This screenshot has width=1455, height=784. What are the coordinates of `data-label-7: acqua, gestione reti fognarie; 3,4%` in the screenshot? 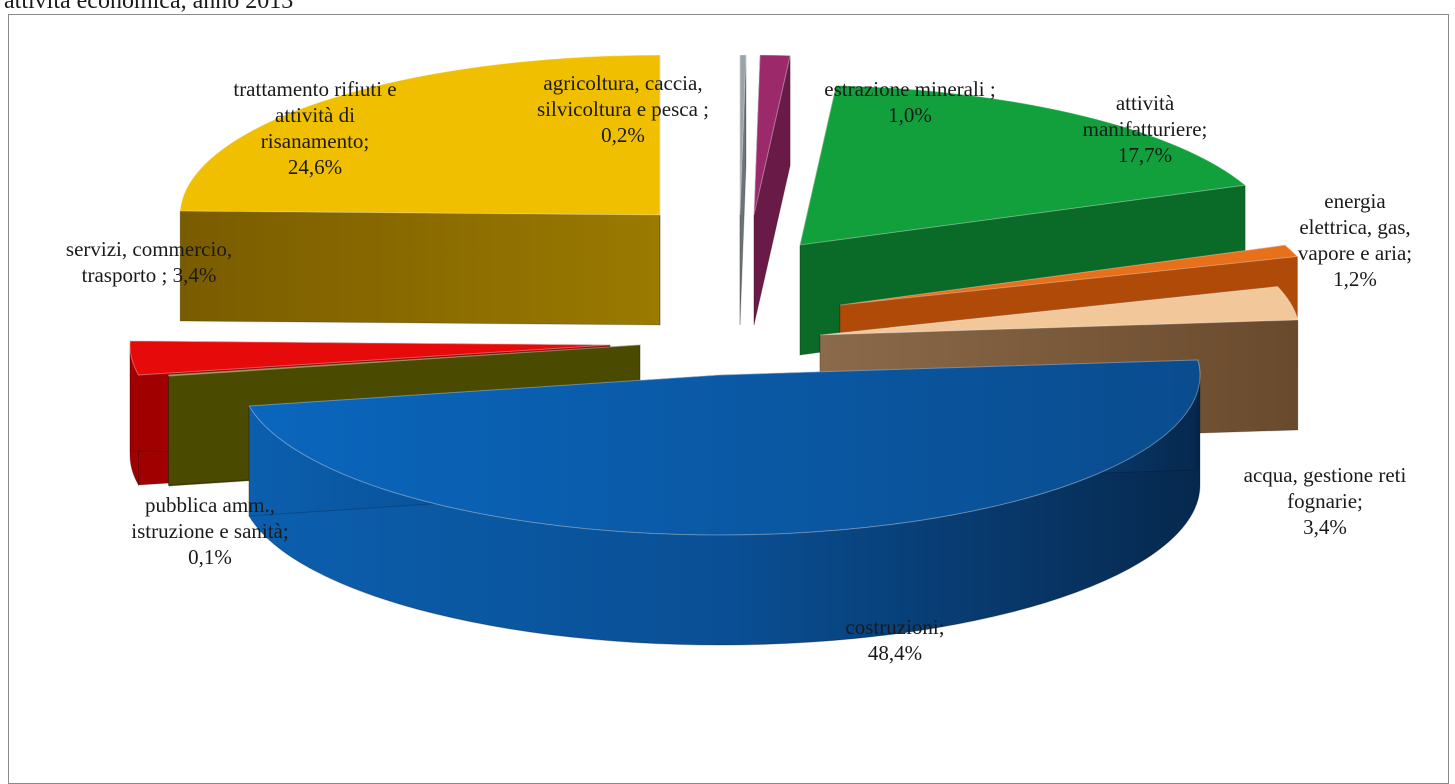 It's located at (1325, 501).